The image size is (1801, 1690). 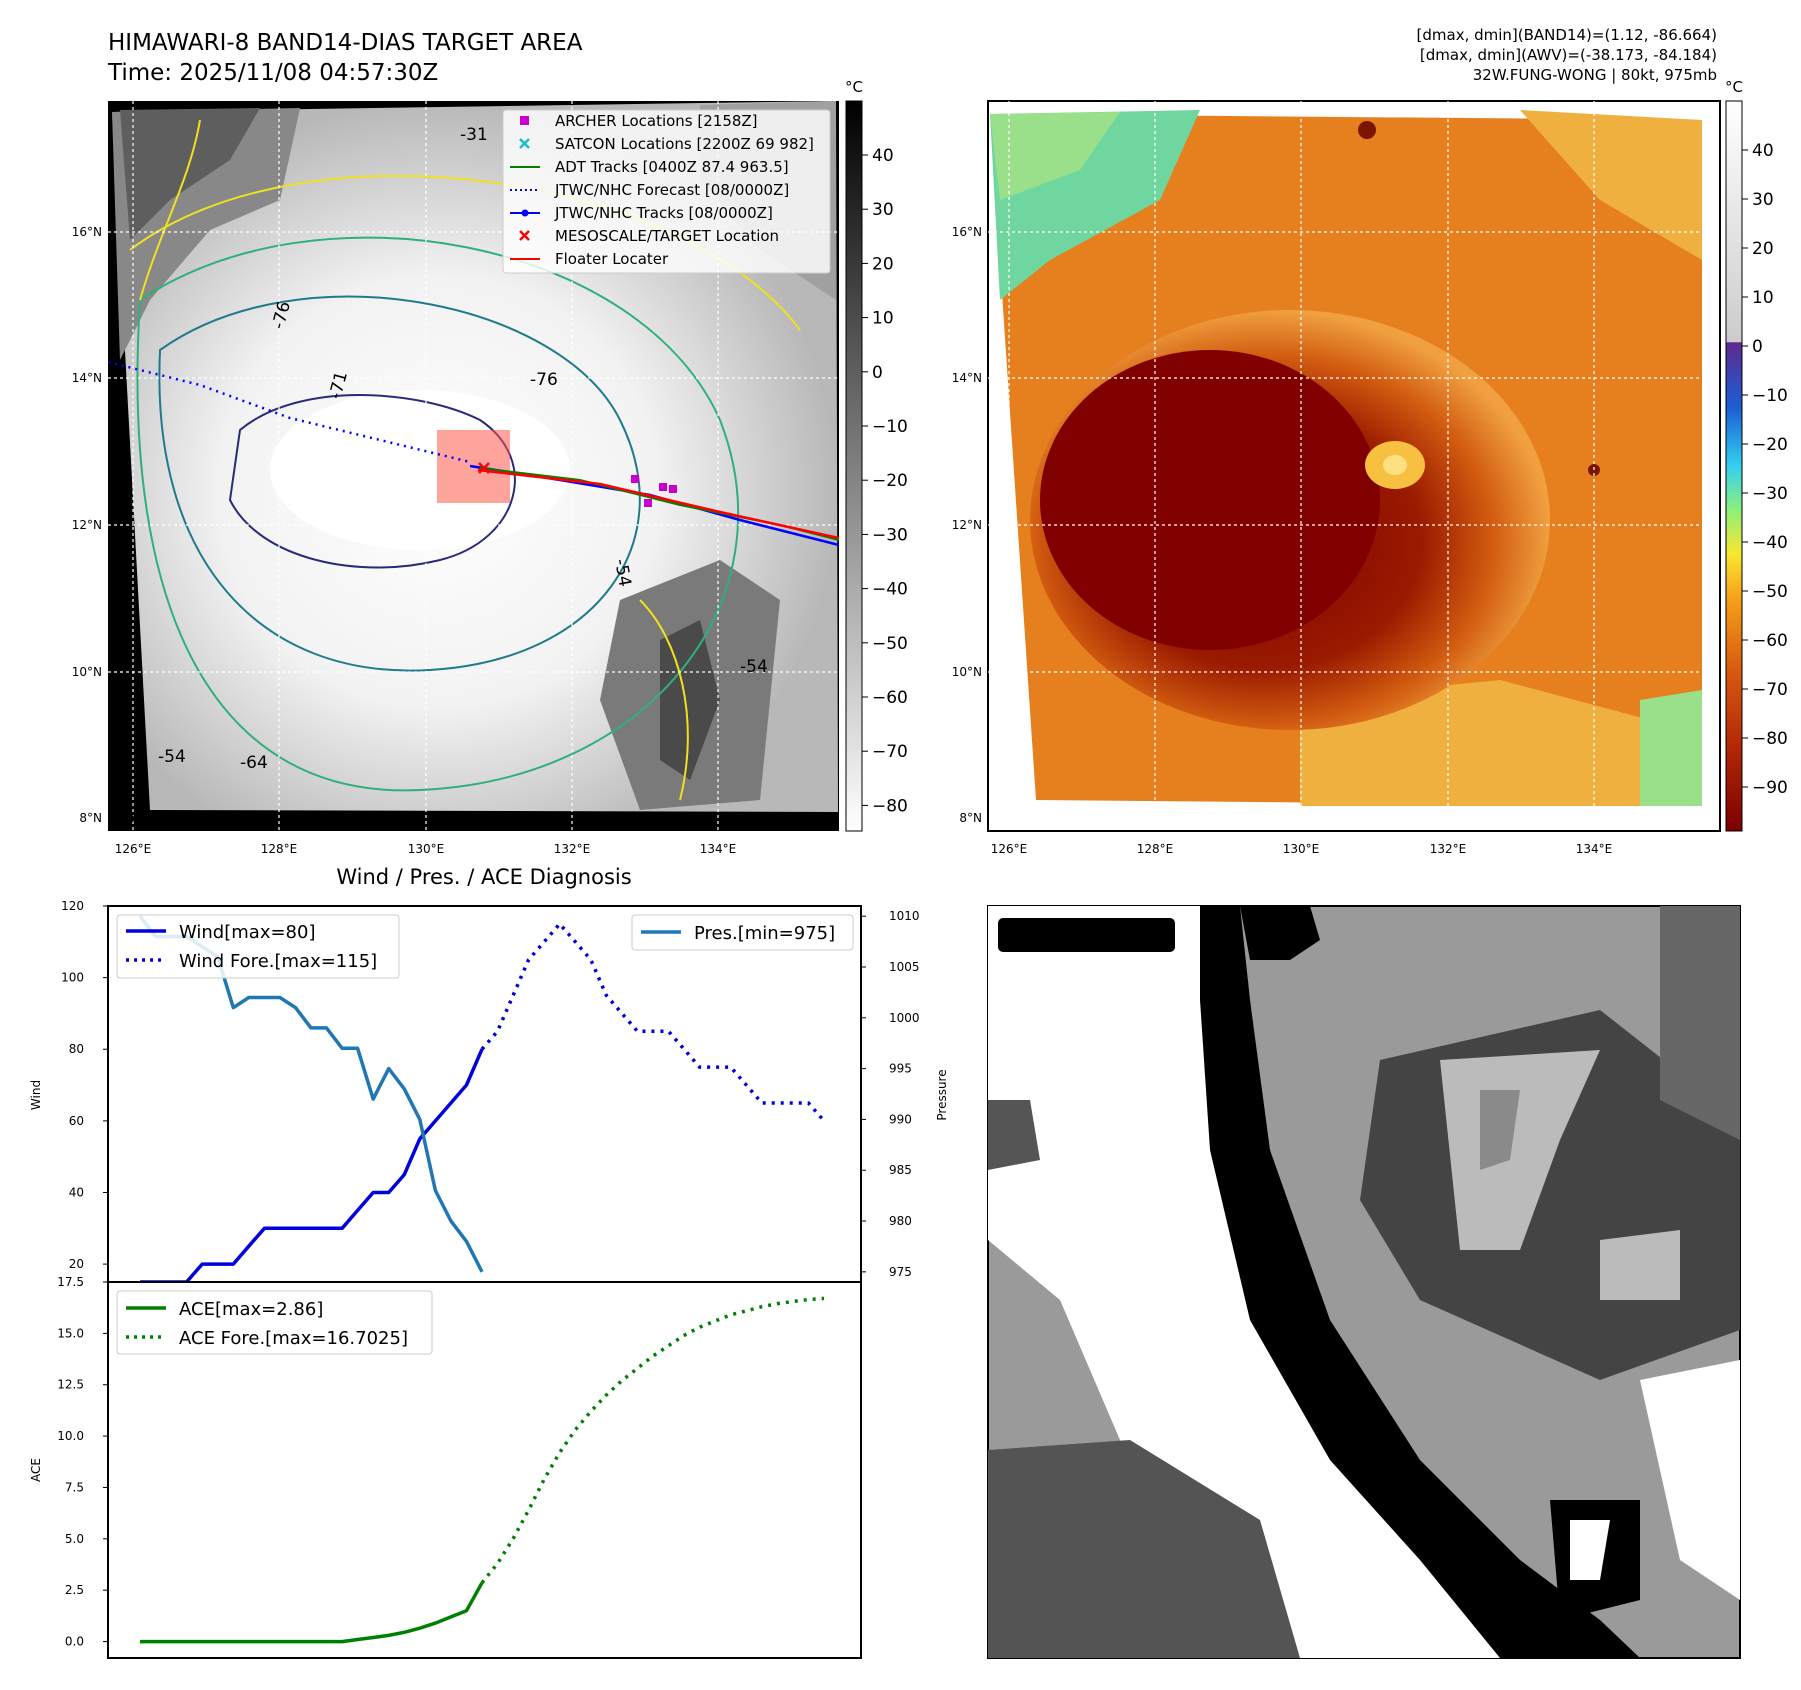 I want to click on y-tick-label: 12.5, so click(x=70, y=1385).